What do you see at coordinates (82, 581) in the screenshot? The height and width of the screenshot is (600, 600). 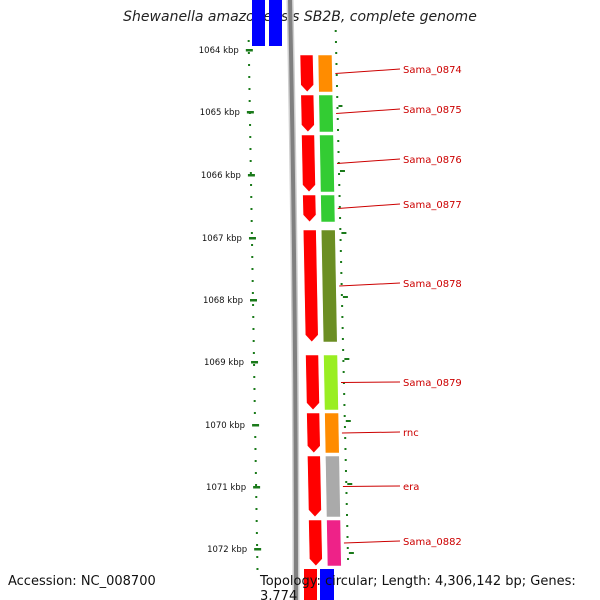 I see `accession-text: Accession: NC_008700` at bounding box center [82, 581].